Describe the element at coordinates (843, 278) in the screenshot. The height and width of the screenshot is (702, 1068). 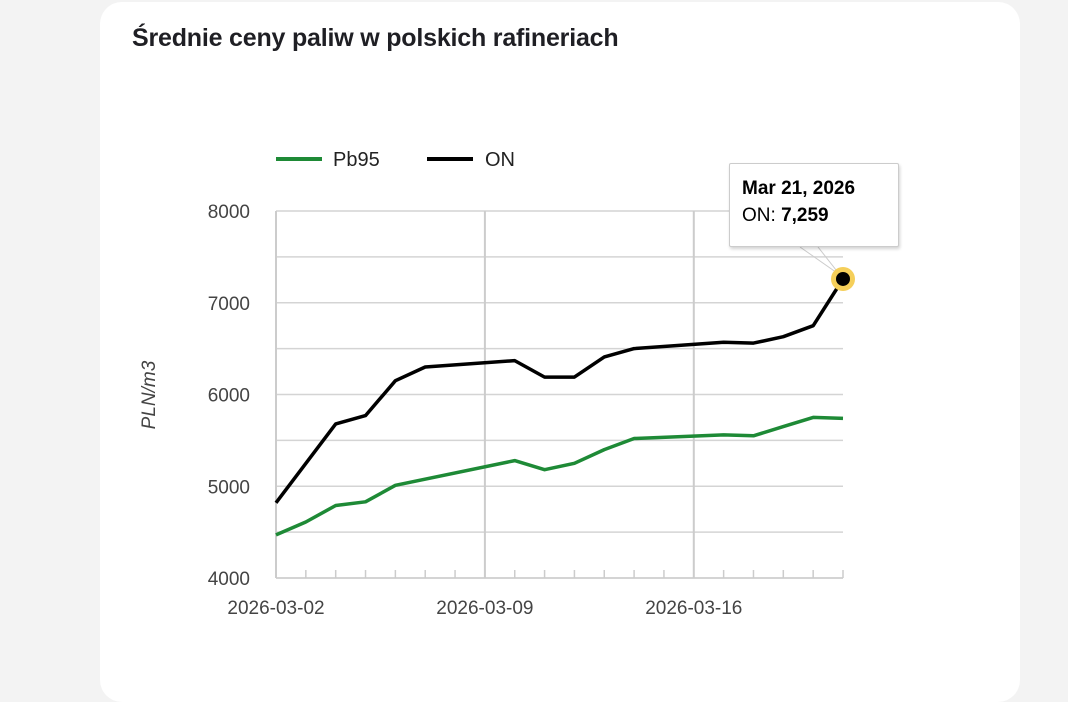
I see `highlight-point` at that location.